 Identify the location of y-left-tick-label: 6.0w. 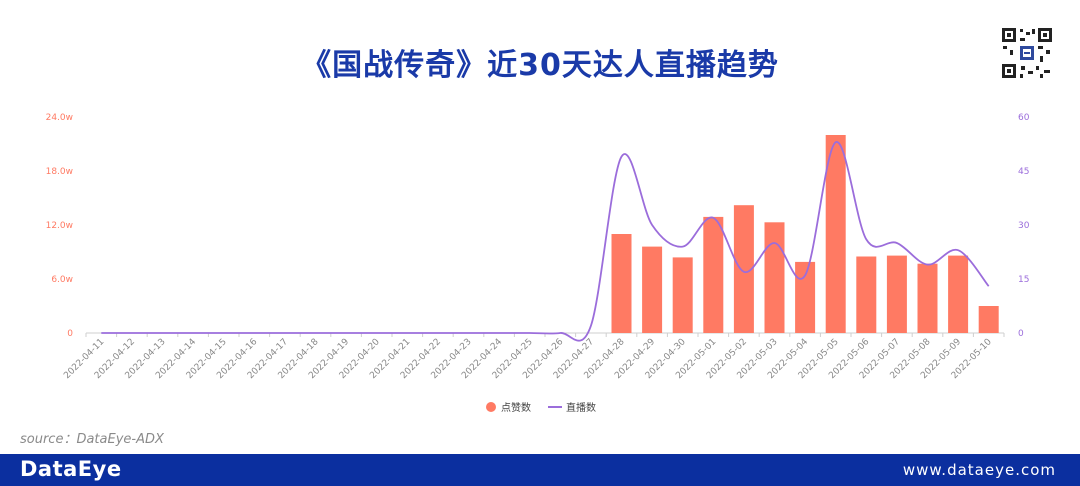
(62, 280).